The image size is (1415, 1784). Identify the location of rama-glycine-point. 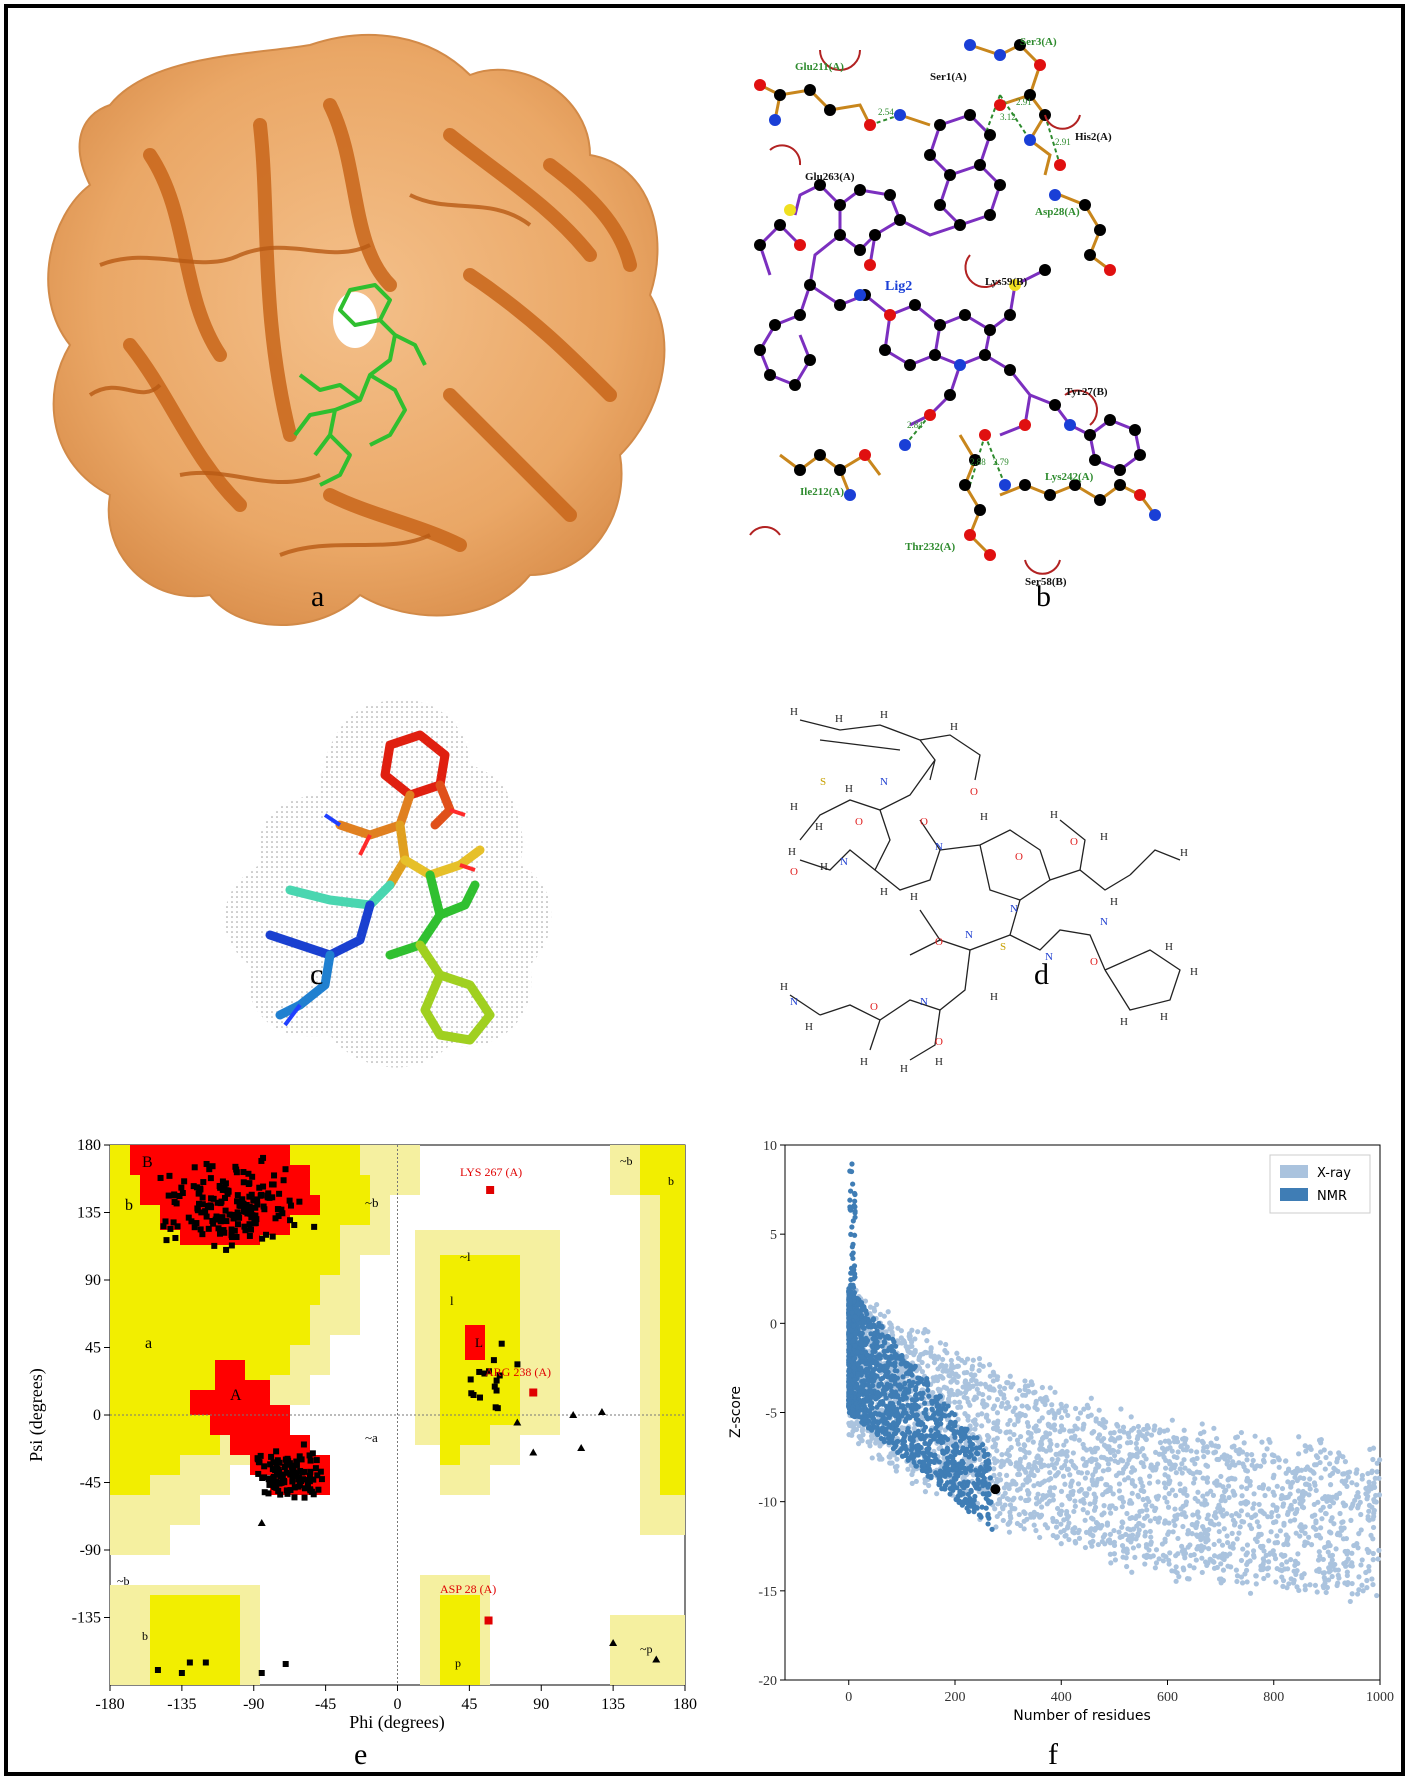
(573, 1414).